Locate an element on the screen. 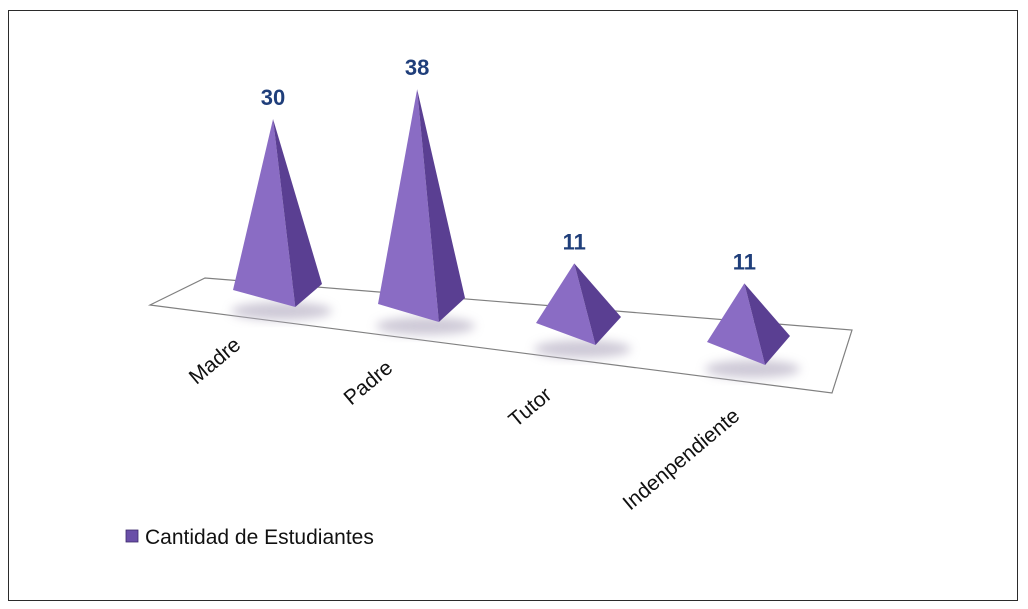 This screenshot has height=609, width=1028. pyramid-bar-madre is located at coordinates (277, 213).